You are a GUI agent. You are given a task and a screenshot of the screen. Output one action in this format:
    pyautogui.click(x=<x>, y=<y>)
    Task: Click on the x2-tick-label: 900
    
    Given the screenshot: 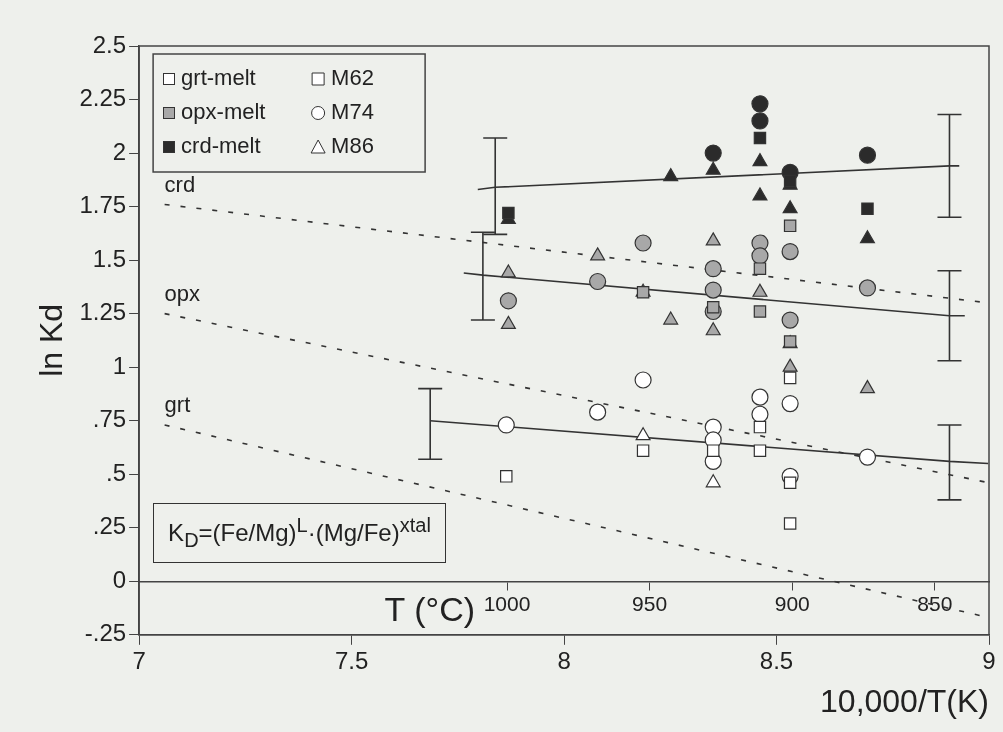 What is the action you would take?
    pyautogui.click(x=792, y=603)
    